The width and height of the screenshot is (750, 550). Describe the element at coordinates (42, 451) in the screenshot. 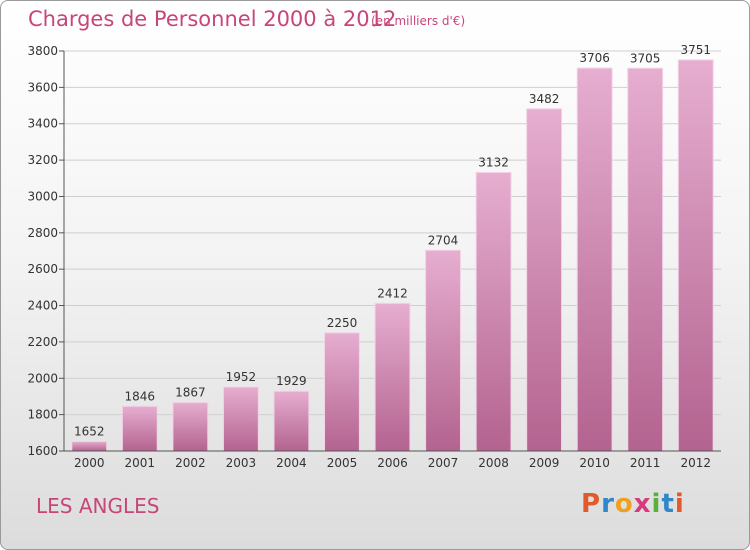

I see `y-tick-label: 1600` at that location.